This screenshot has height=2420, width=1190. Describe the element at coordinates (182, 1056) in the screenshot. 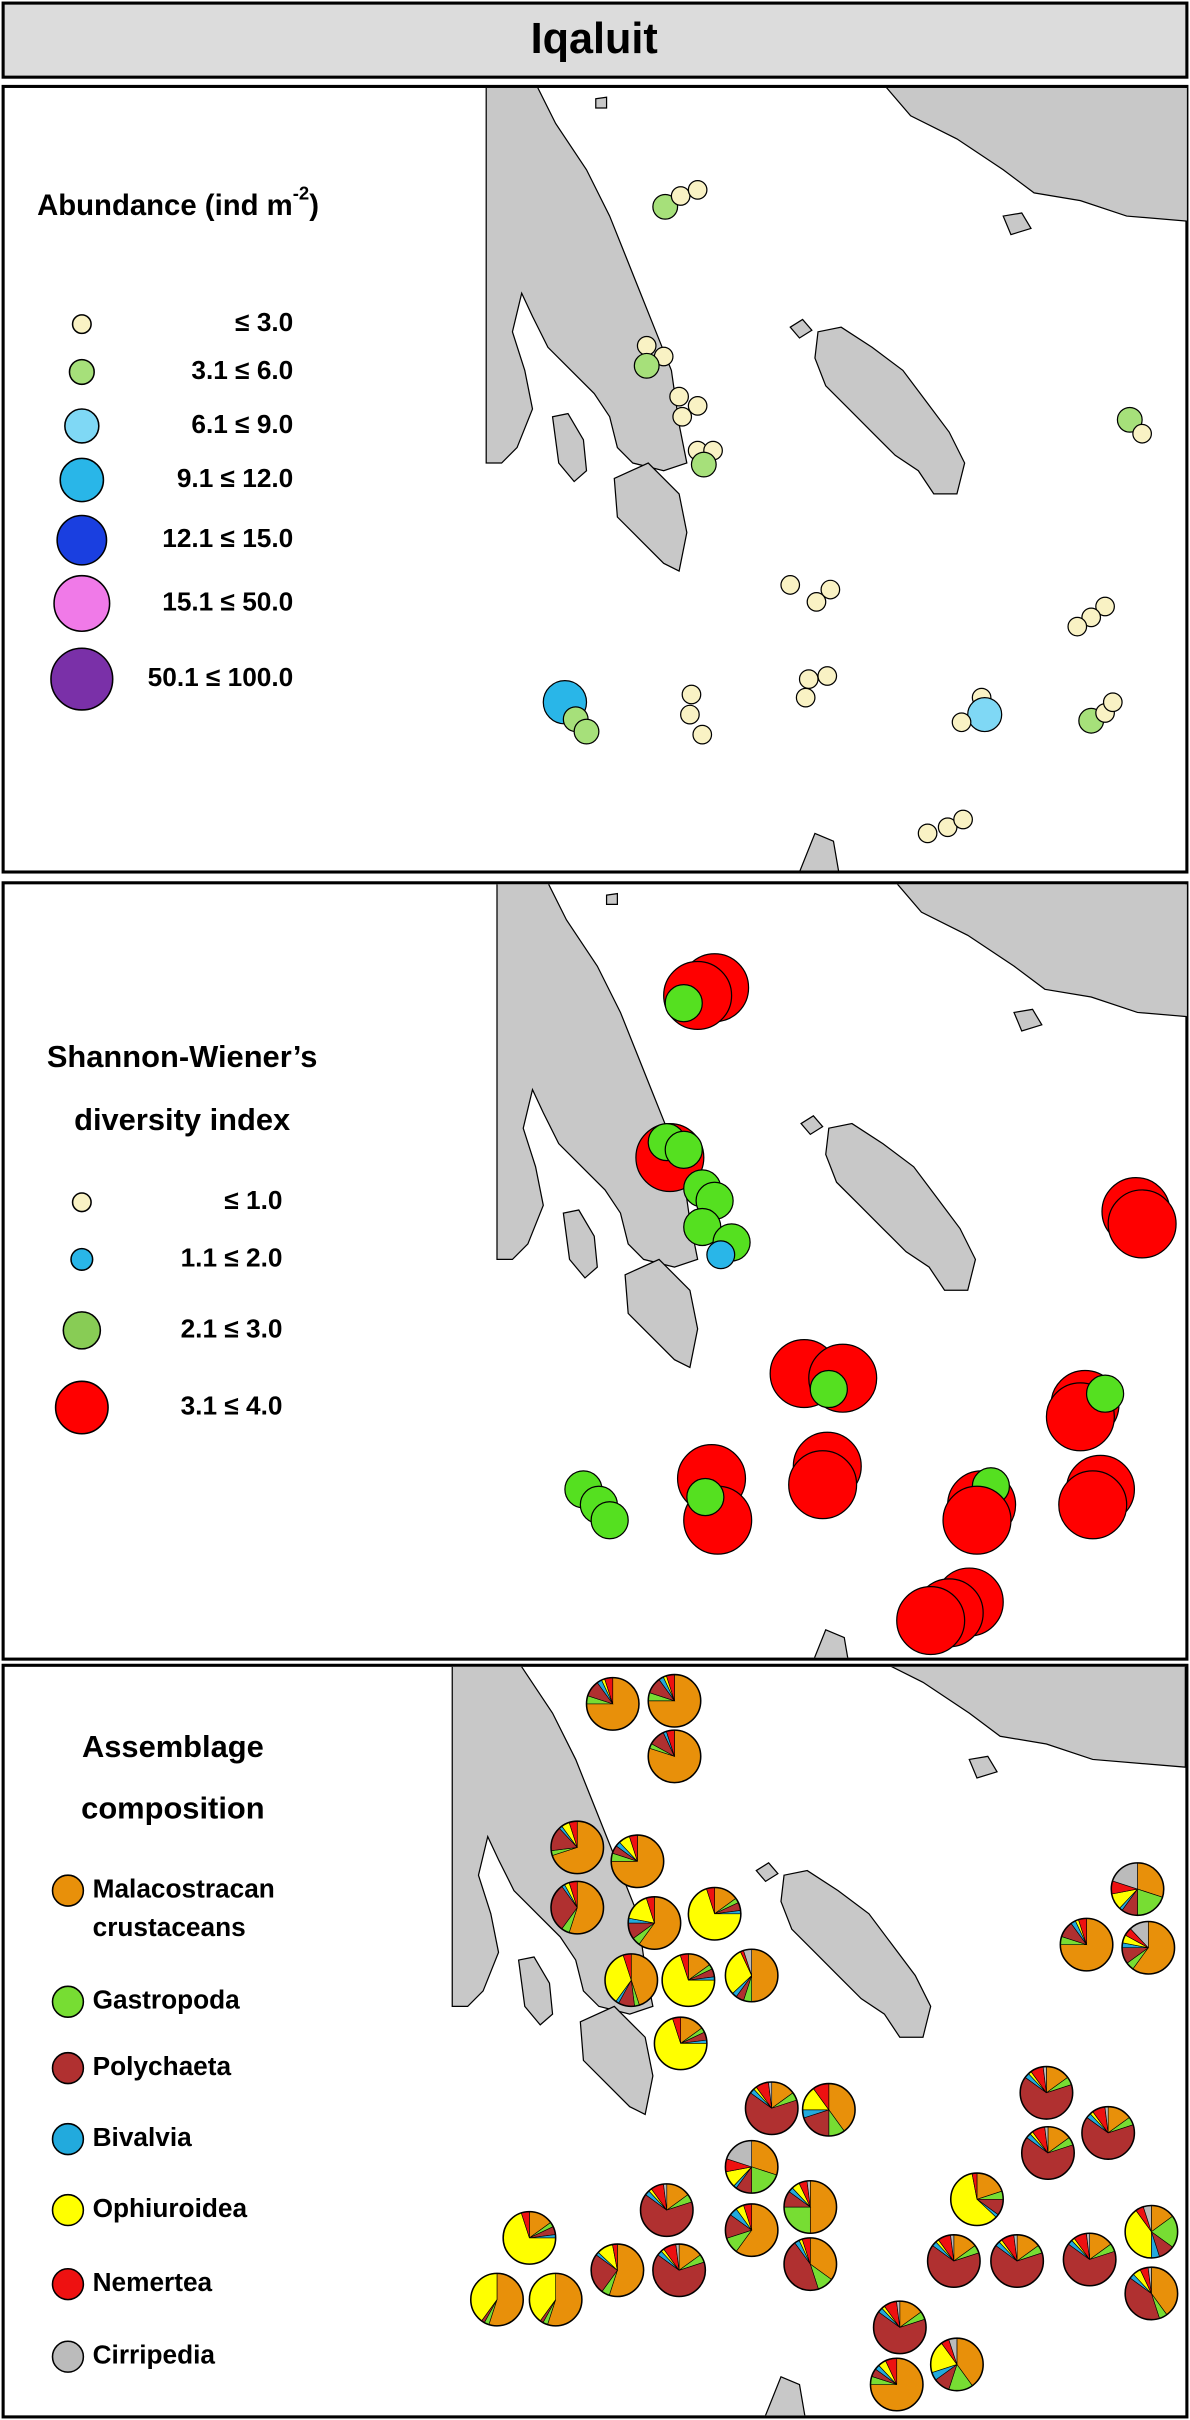

I see `legend-title: Shannon-Wiener’s` at that location.